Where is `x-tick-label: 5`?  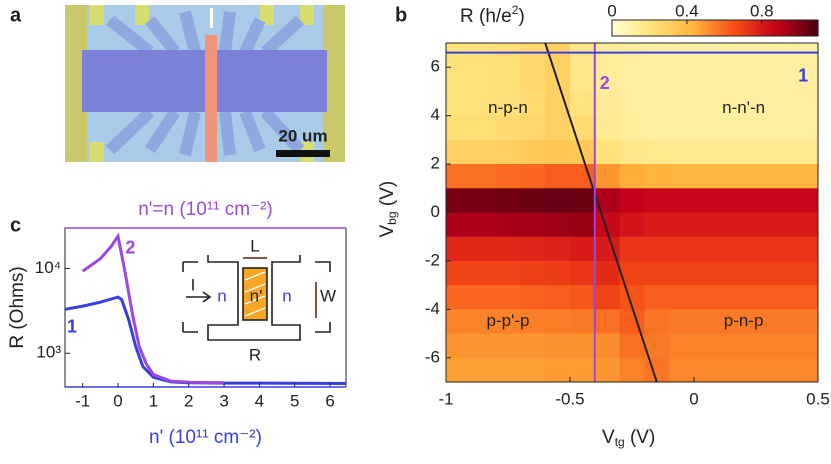
x-tick-label: 5 is located at coordinates (294, 400).